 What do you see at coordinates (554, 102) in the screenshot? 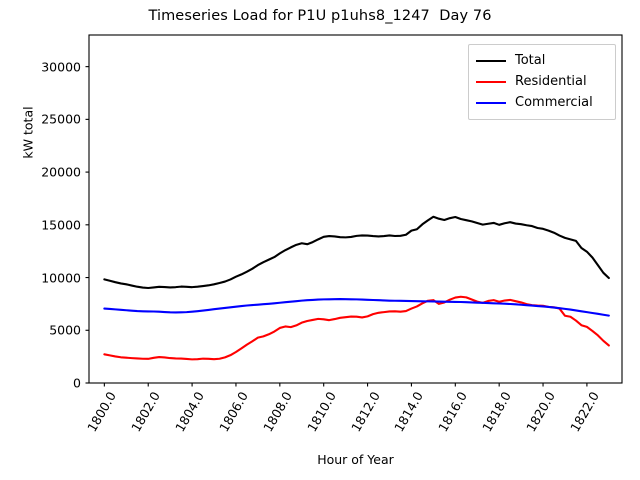
I see `legend-label: Commercial` at bounding box center [554, 102].